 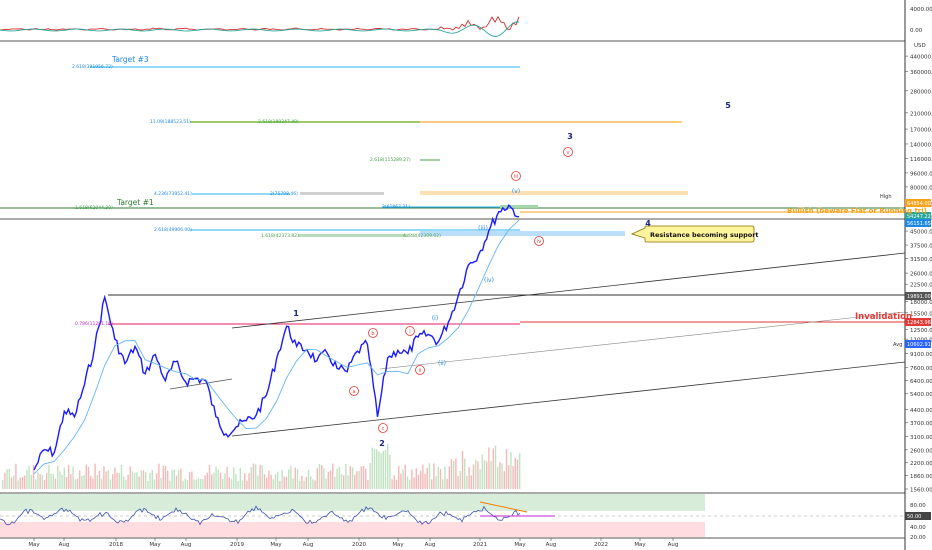 What do you see at coordinates (296, 313) in the screenshot?
I see `wave-label: 1` at bounding box center [296, 313].